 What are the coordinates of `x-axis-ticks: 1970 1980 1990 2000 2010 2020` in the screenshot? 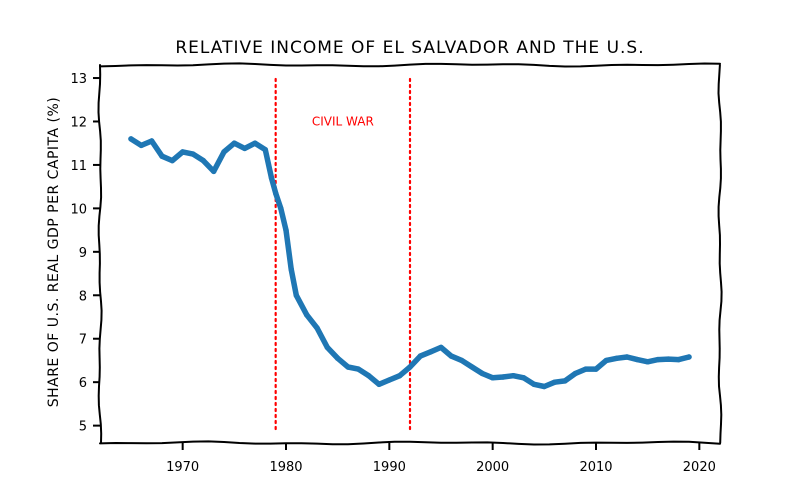 It's located at (441, 459).